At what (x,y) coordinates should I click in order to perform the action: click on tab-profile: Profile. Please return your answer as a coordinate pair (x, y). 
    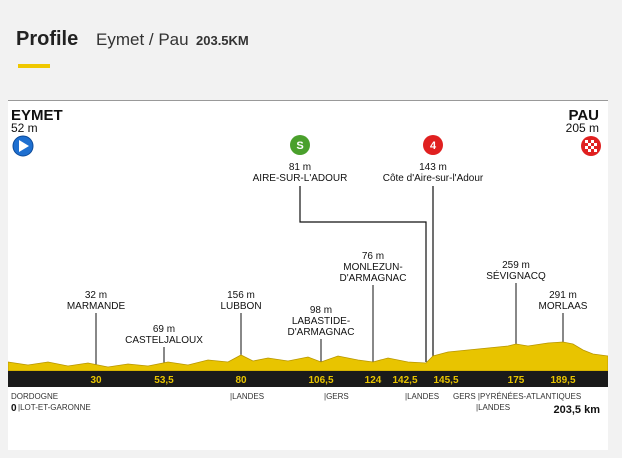
    Looking at the image, I should click on (47, 39).